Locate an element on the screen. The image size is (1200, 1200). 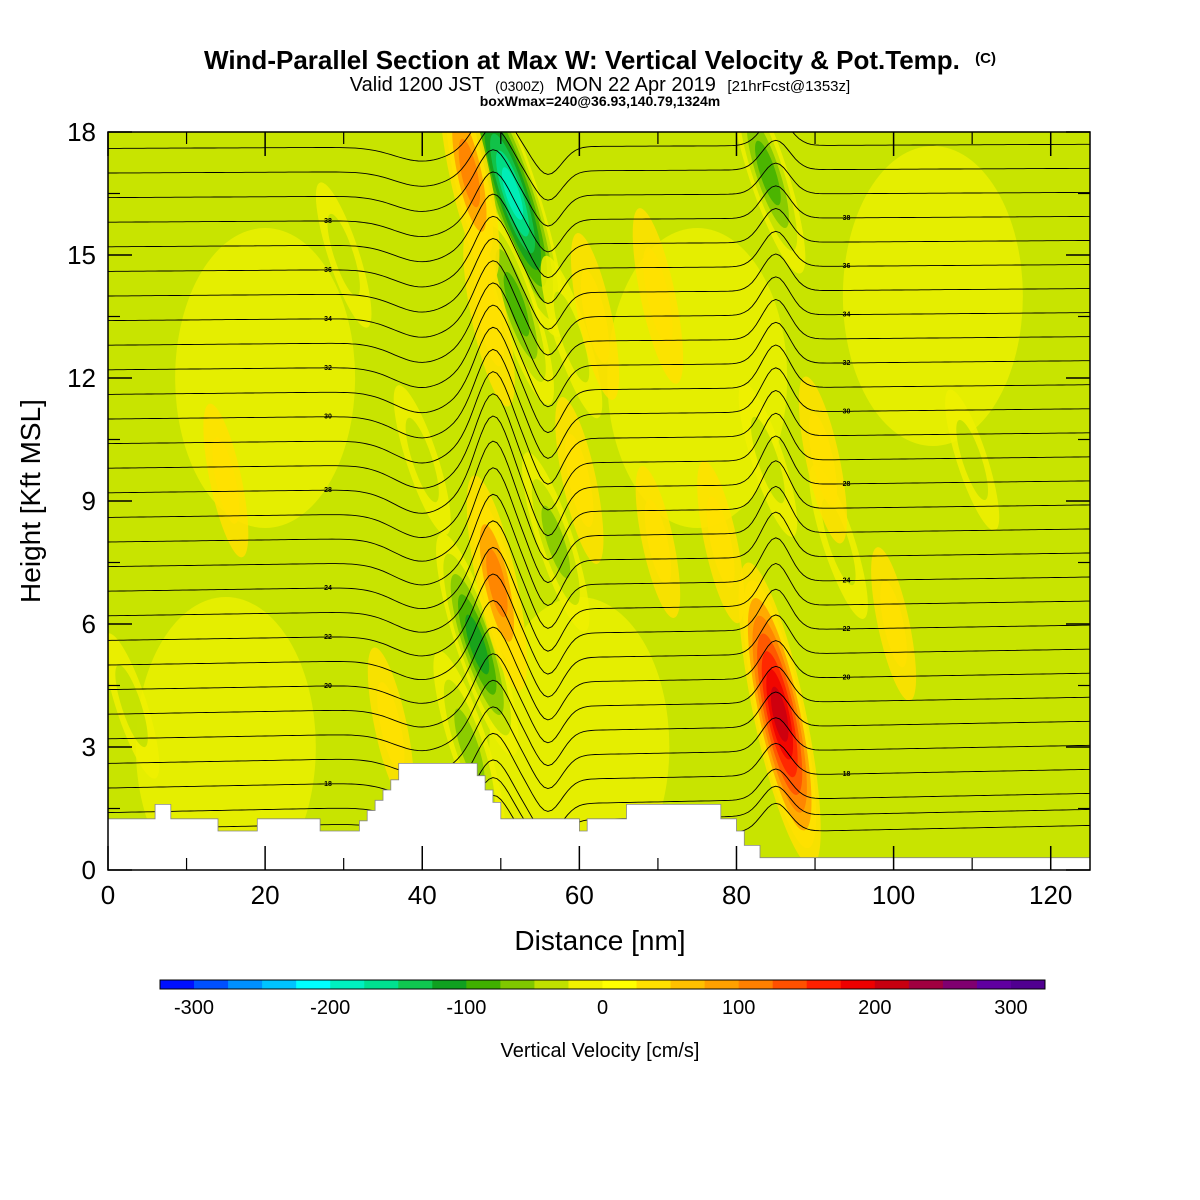
isentrope-label: 22 is located at coordinates (328, 637).